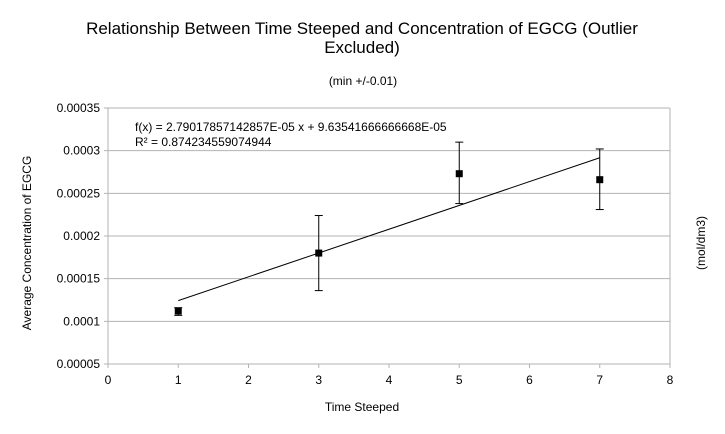 The height and width of the screenshot is (434, 725). Describe the element at coordinates (362, 407) in the screenshot. I see `x-axis-title: Time Steeped` at that location.